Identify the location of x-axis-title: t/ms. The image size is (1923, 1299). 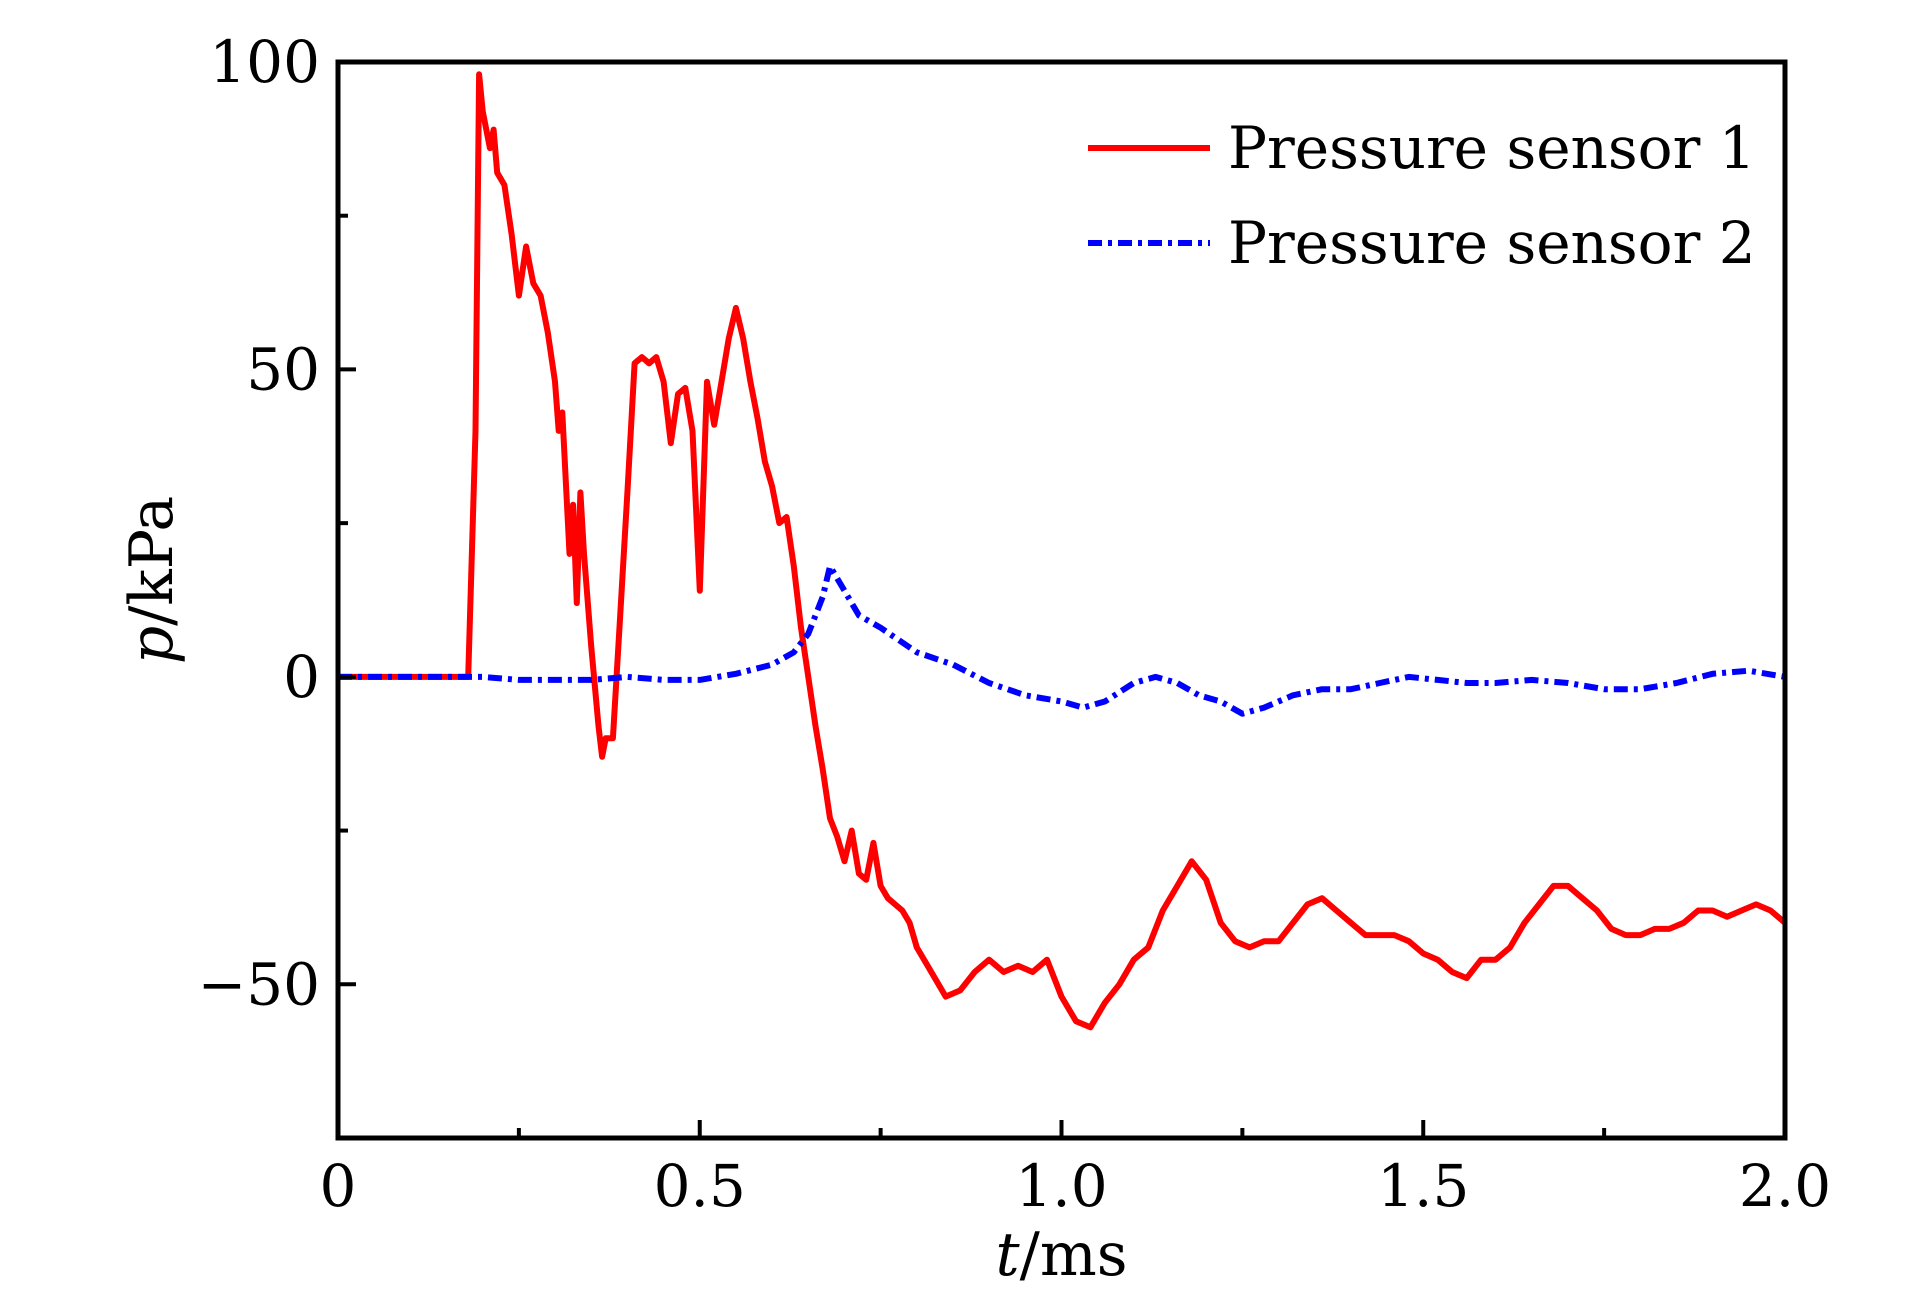
(1061, 1255).